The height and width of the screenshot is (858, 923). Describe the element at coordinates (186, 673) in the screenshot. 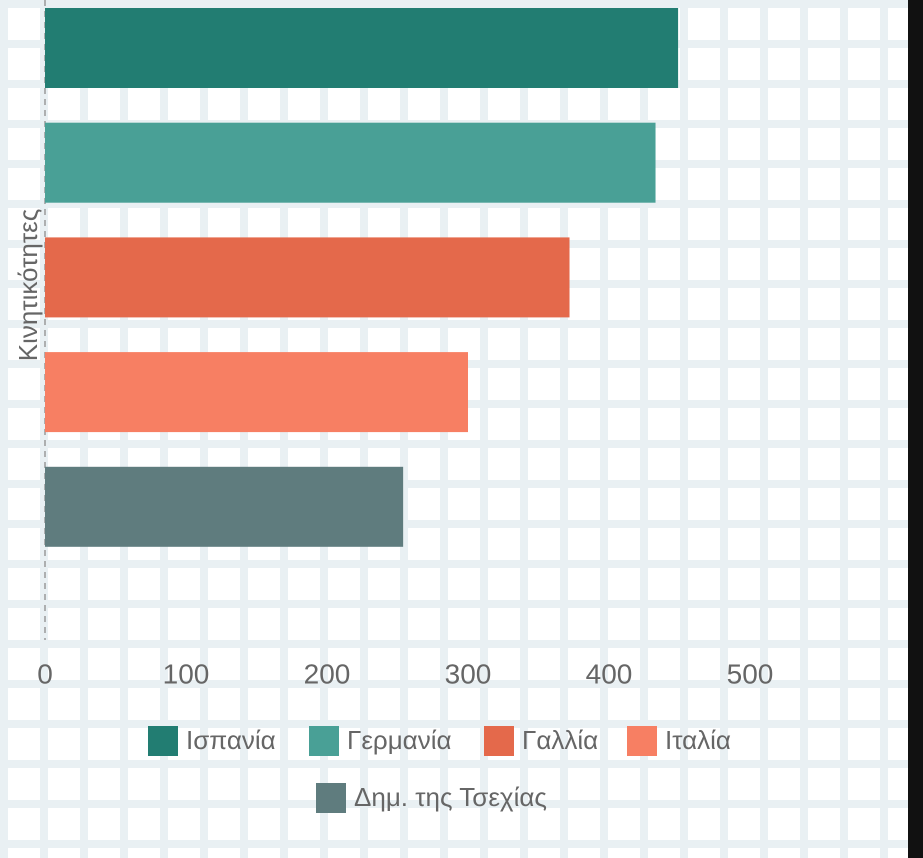

I see `x-tick-label: 100` at that location.